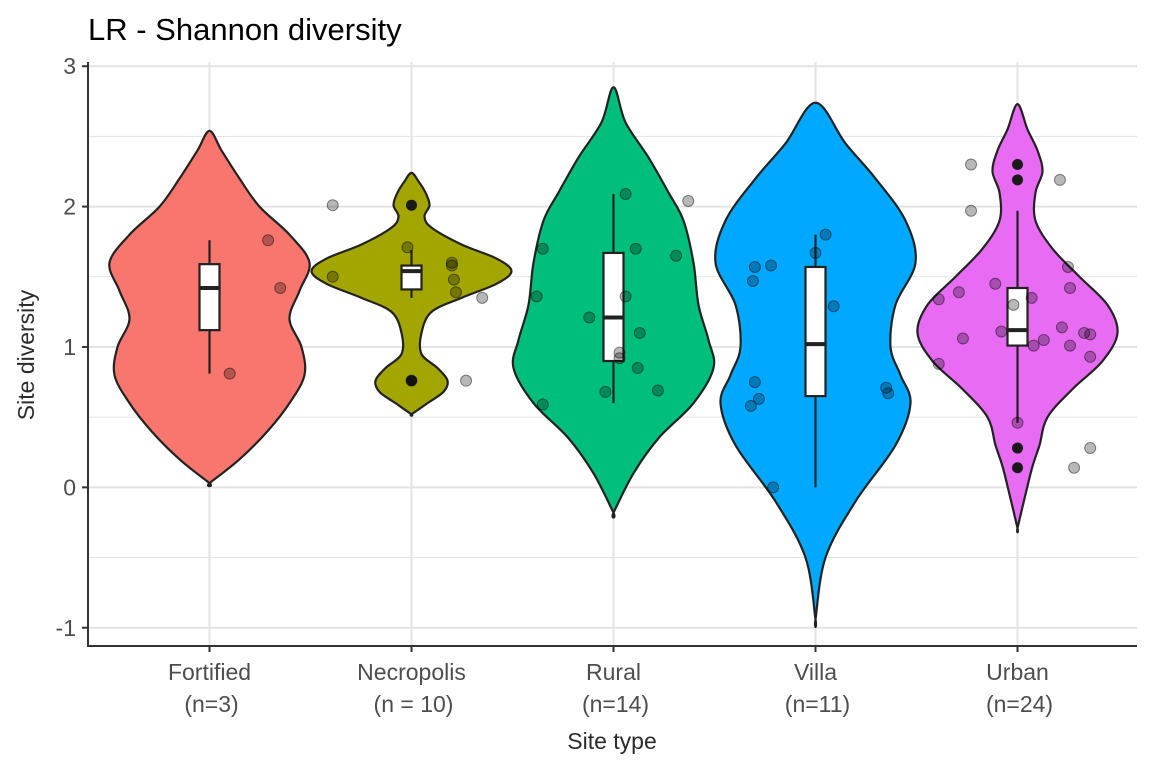 This screenshot has width=1152, height=768. Describe the element at coordinates (1017, 672) in the screenshot. I see `x-tick-label: Urban` at that location.